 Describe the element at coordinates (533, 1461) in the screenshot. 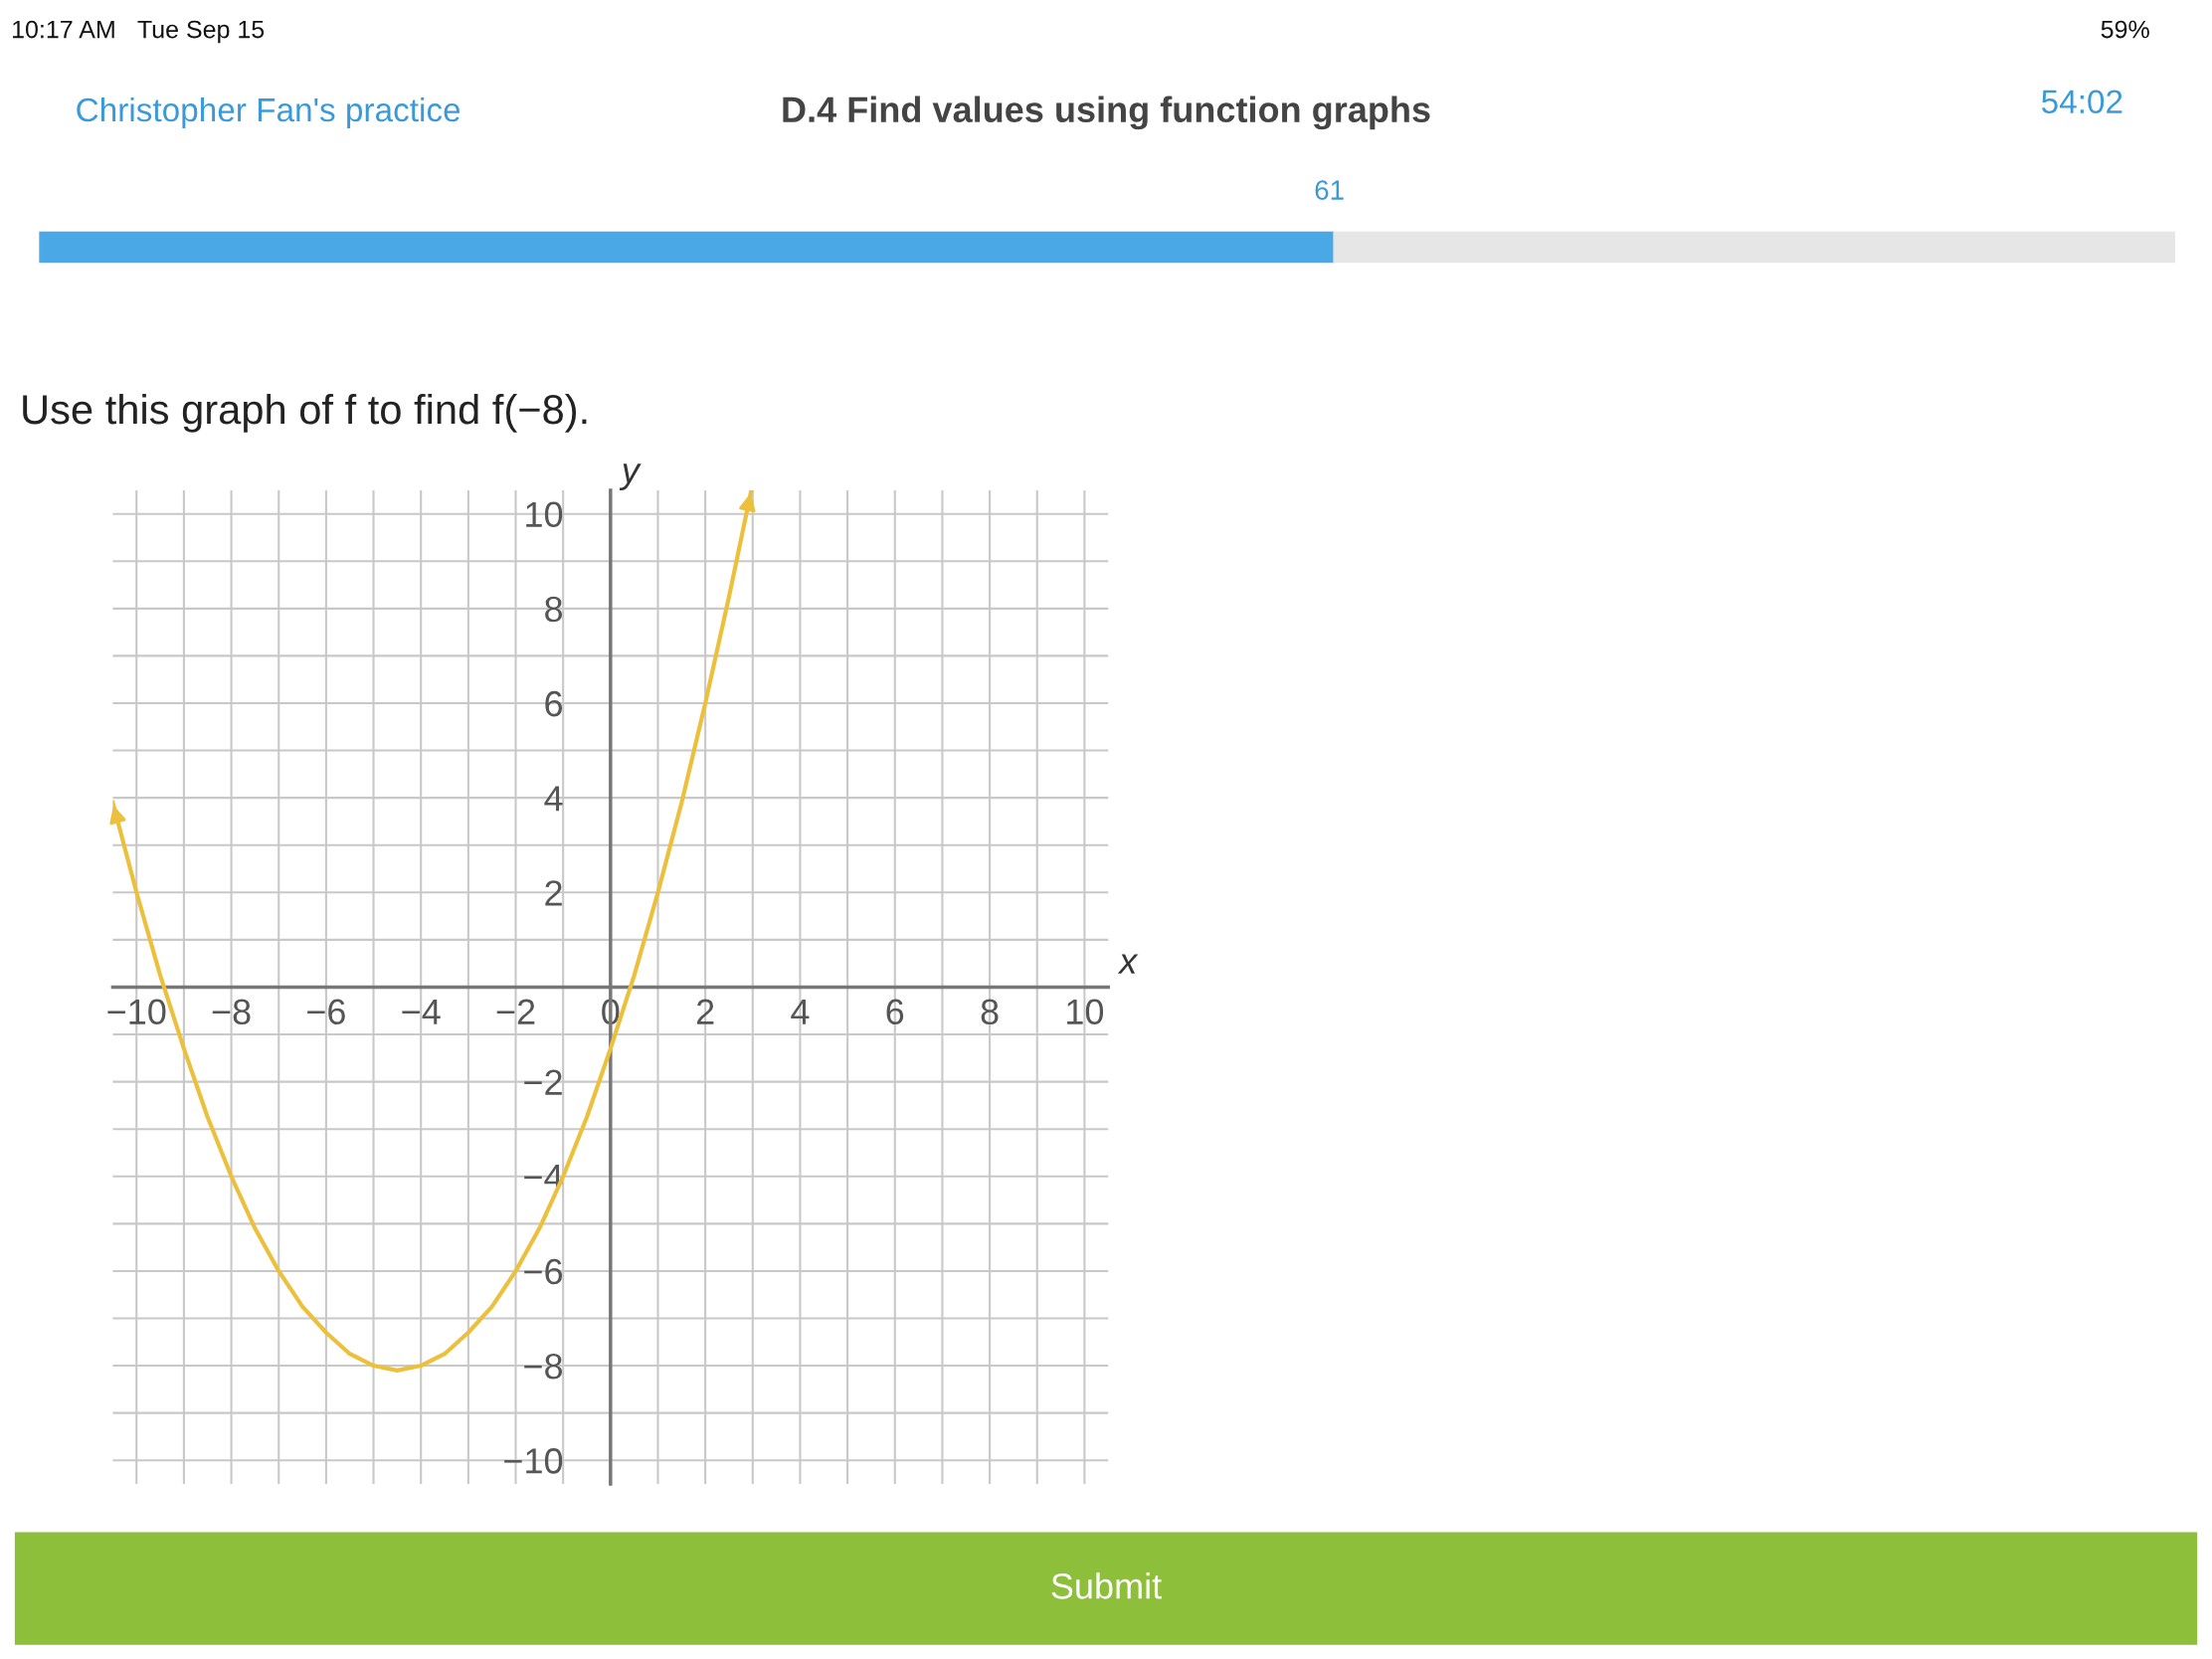

I see `y-tick-label: −10` at that location.